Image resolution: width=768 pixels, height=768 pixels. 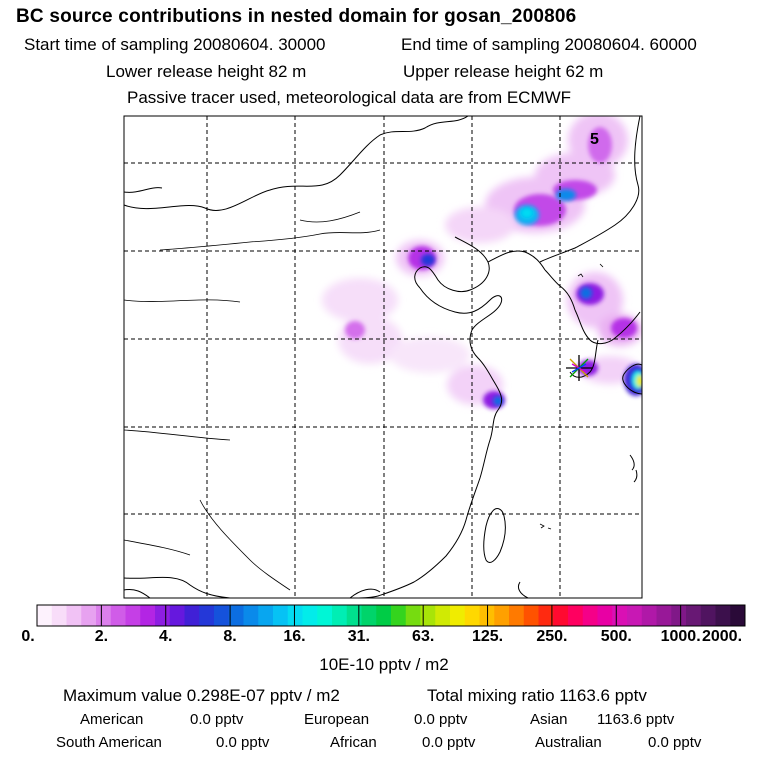 What do you see at coordinates (616, 636) in the screenshot?
I see `colorbar-tick-label: 500.` at bounding box center [616, 636].